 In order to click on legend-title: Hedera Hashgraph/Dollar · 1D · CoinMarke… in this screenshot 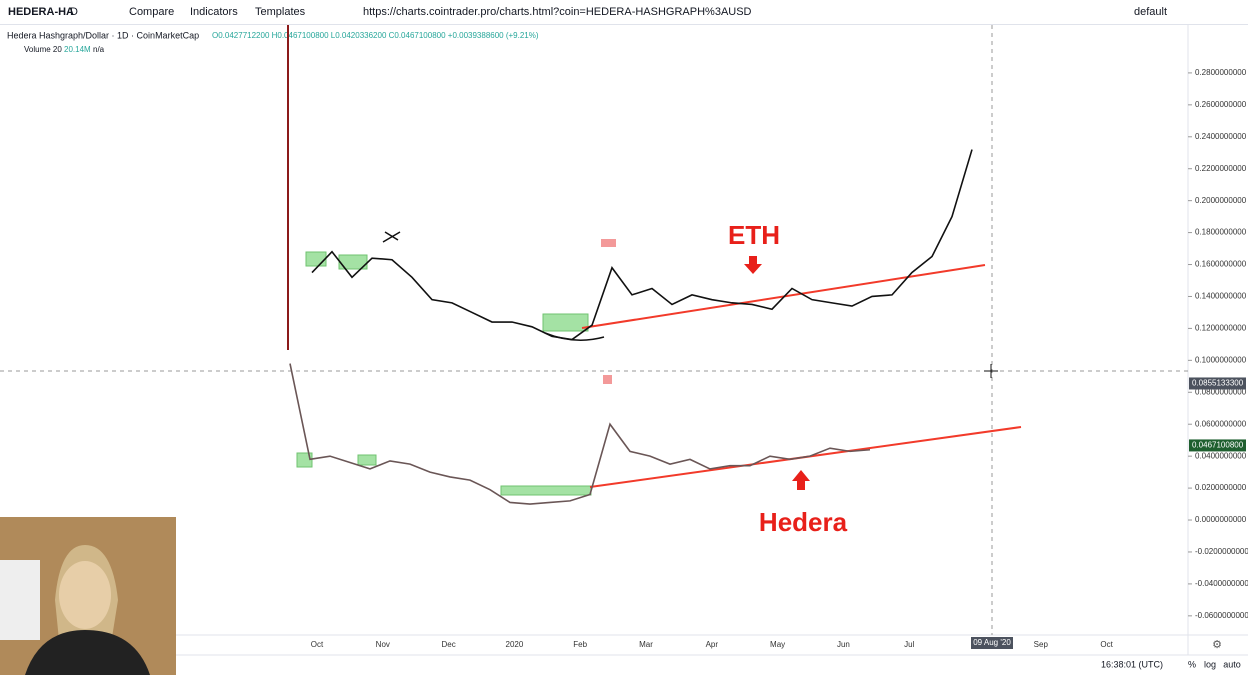, I will do `click(103, 35)`.